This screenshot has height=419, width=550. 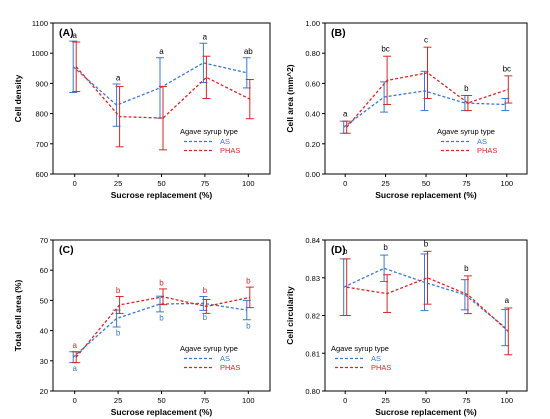 I want to click on y-tick-label: 600, so click(x=41, y=174).